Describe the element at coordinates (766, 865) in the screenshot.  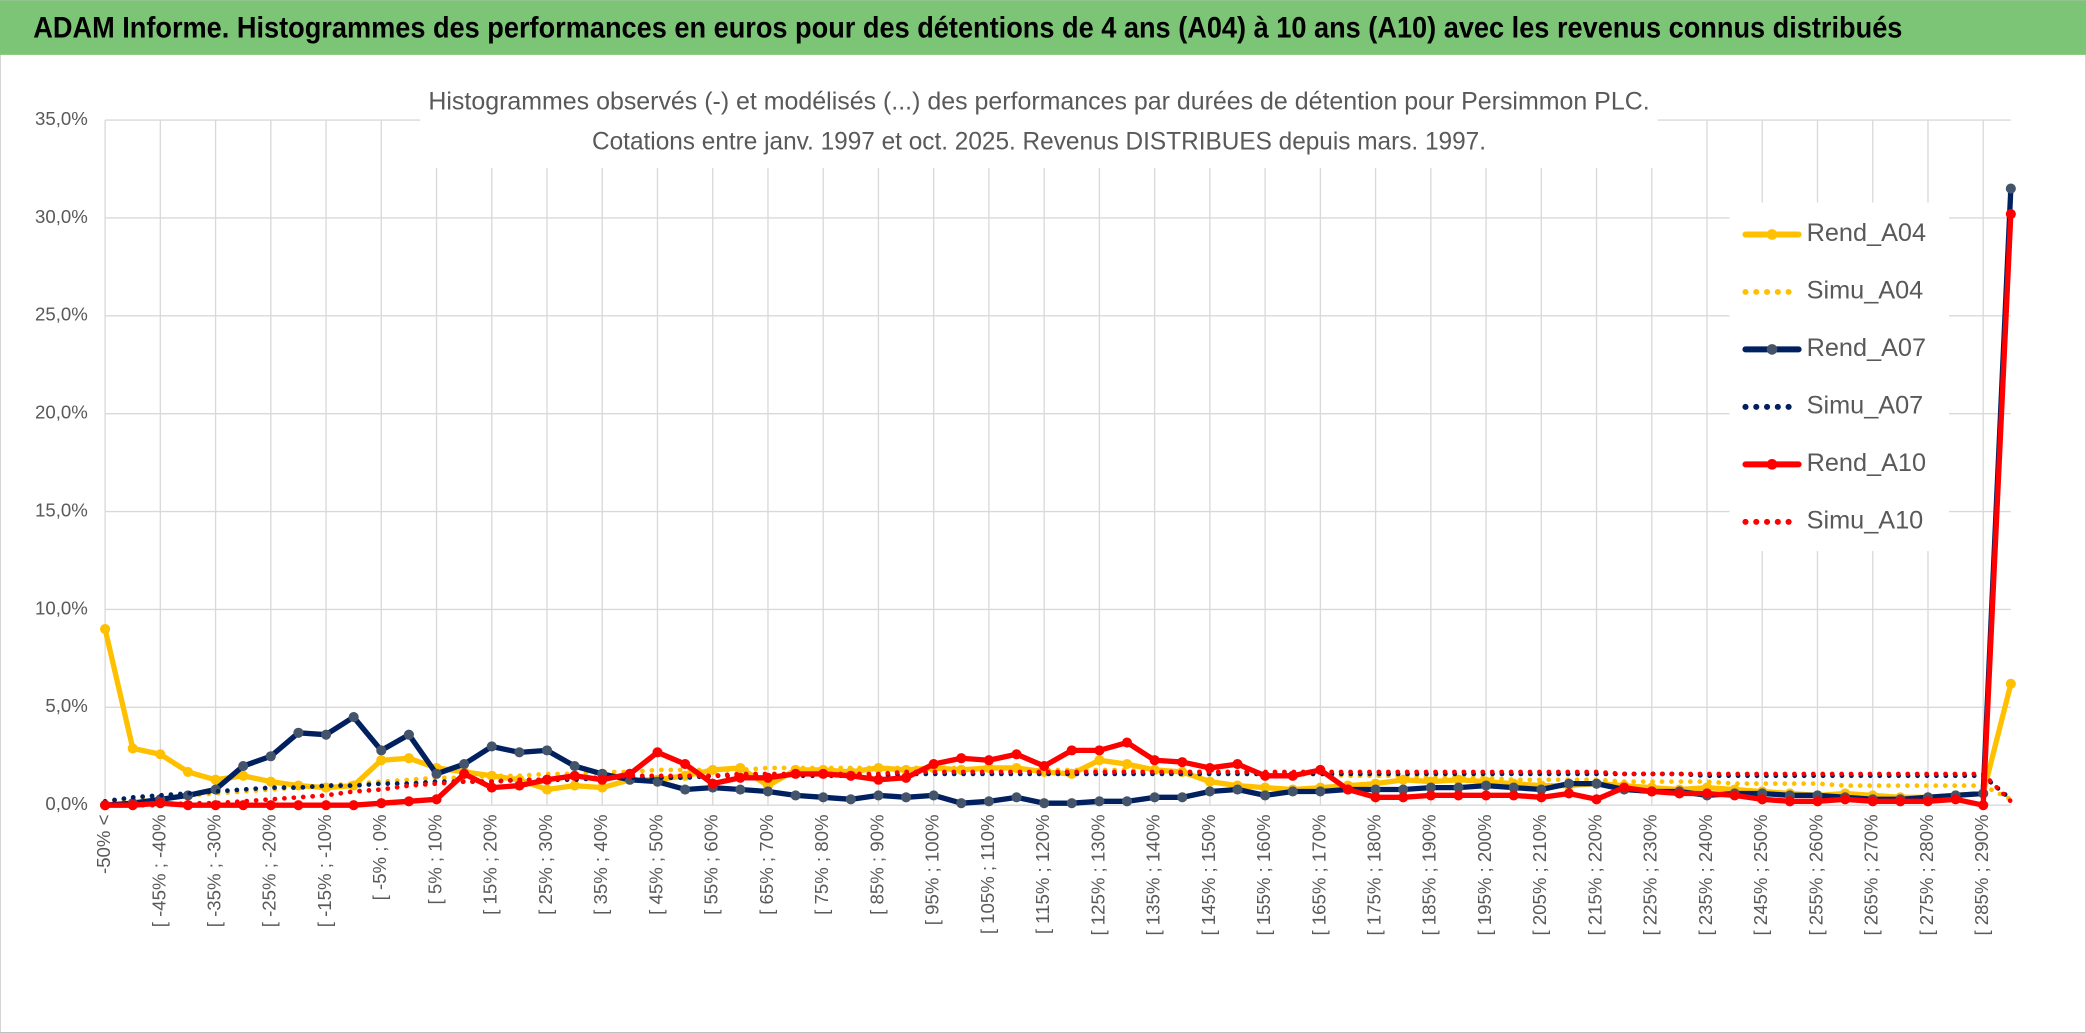
I see `x-tick-label: [ 65% ; 70%` at that location.